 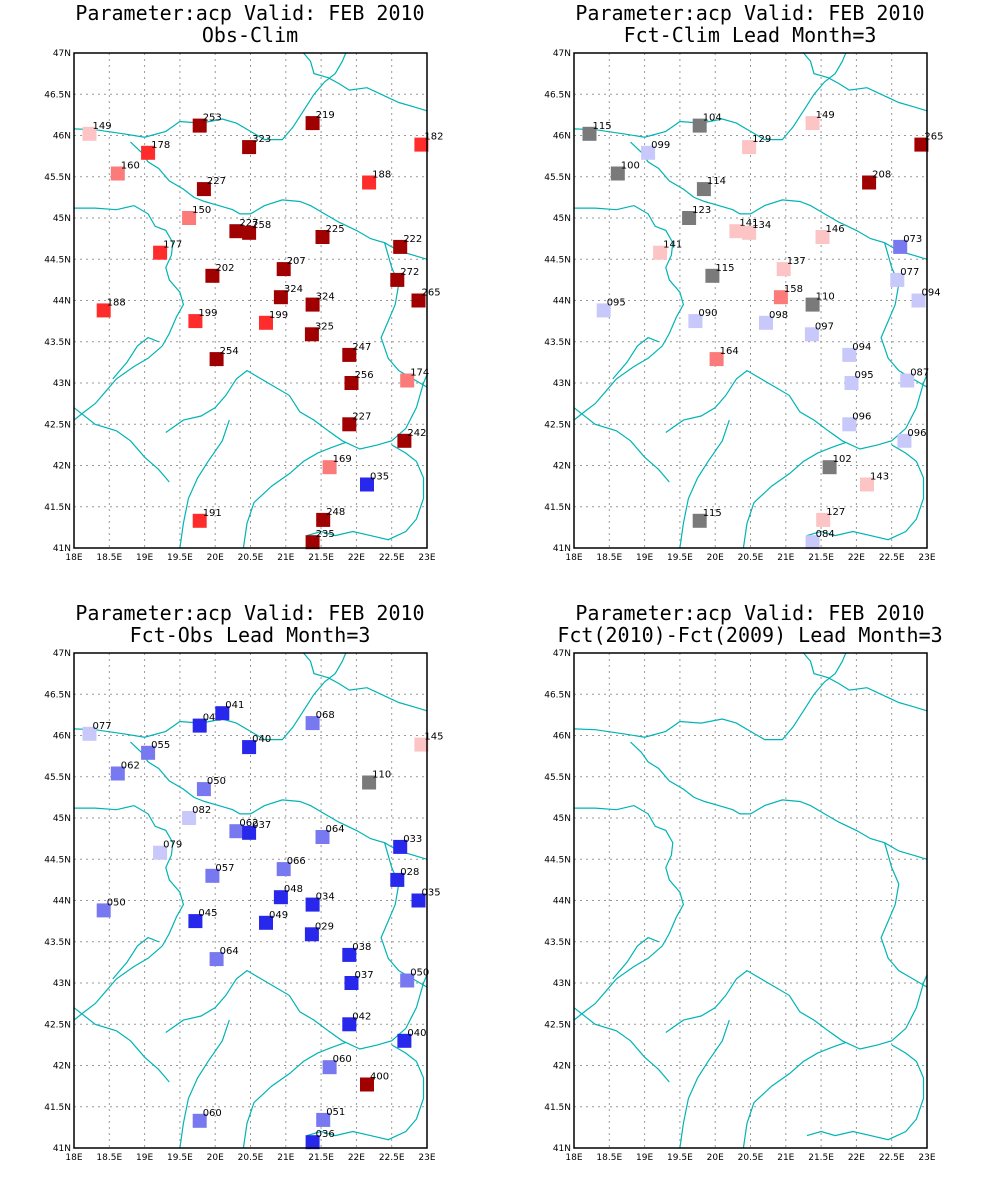 What do you see at coordinates (835, 229) in the screenshot?
I see `station-value-label: 146` at bounding box center [835, 229].